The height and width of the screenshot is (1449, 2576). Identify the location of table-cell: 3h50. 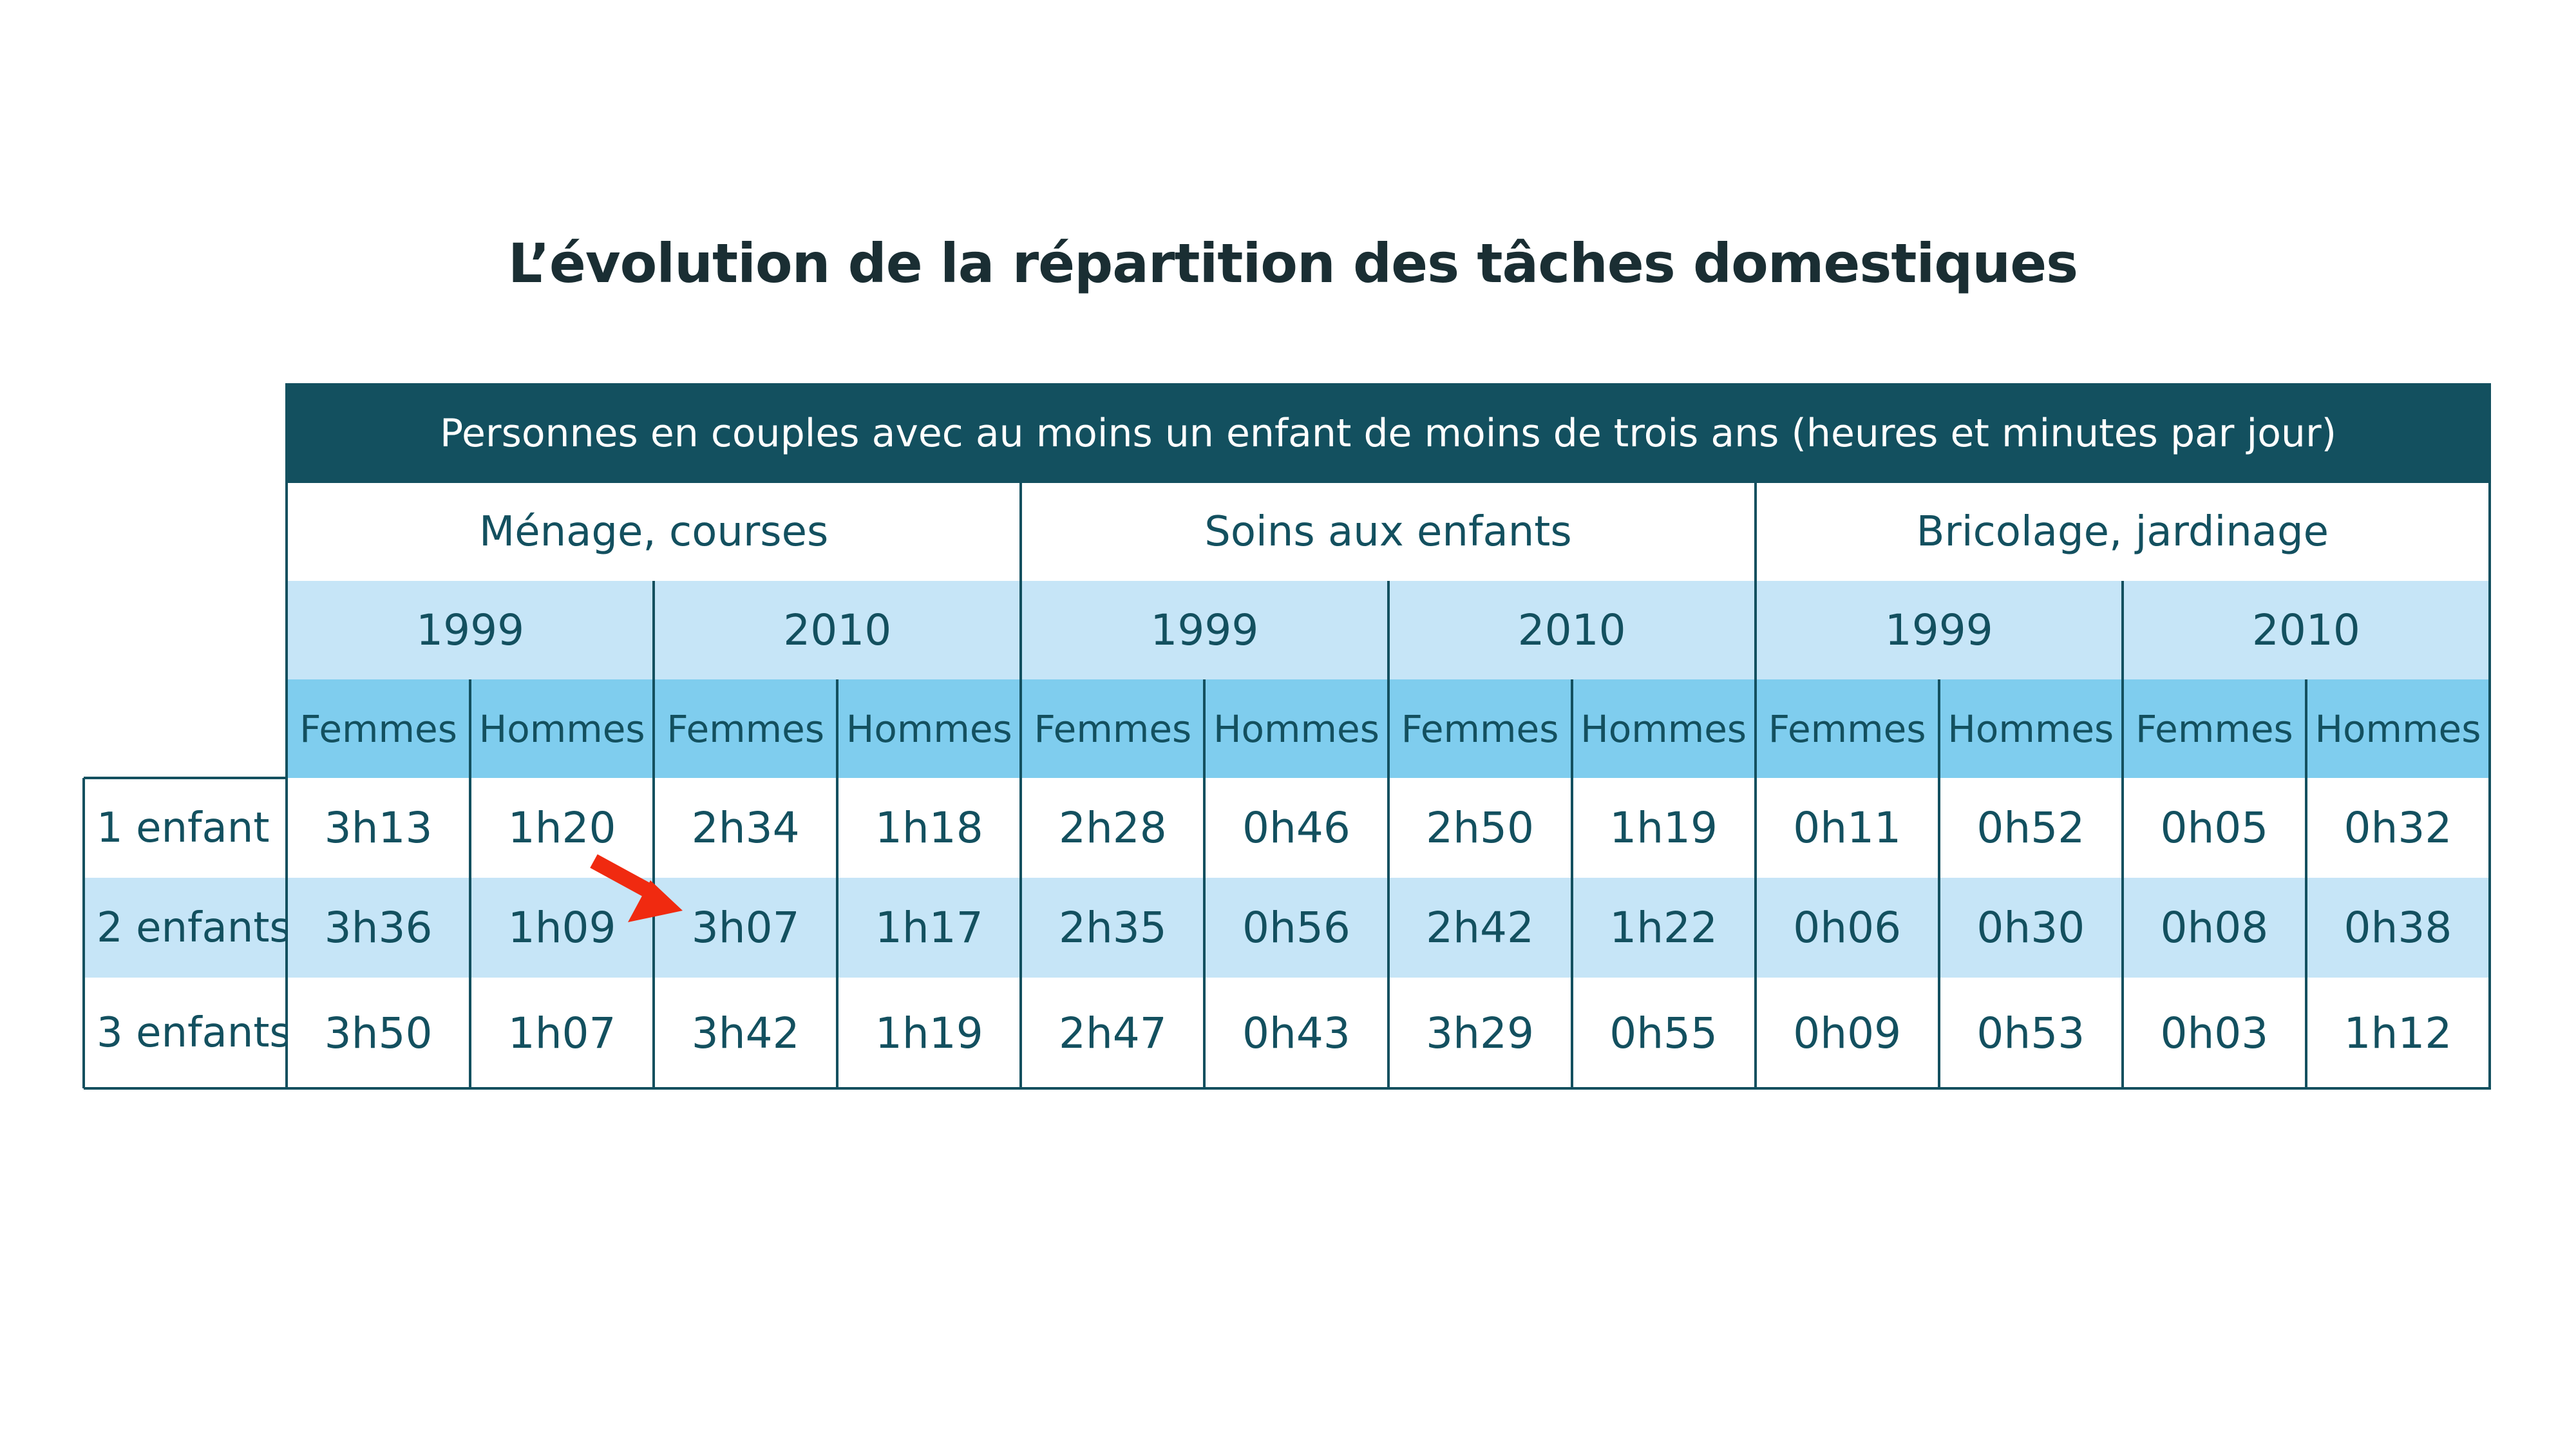
(379, 1033).